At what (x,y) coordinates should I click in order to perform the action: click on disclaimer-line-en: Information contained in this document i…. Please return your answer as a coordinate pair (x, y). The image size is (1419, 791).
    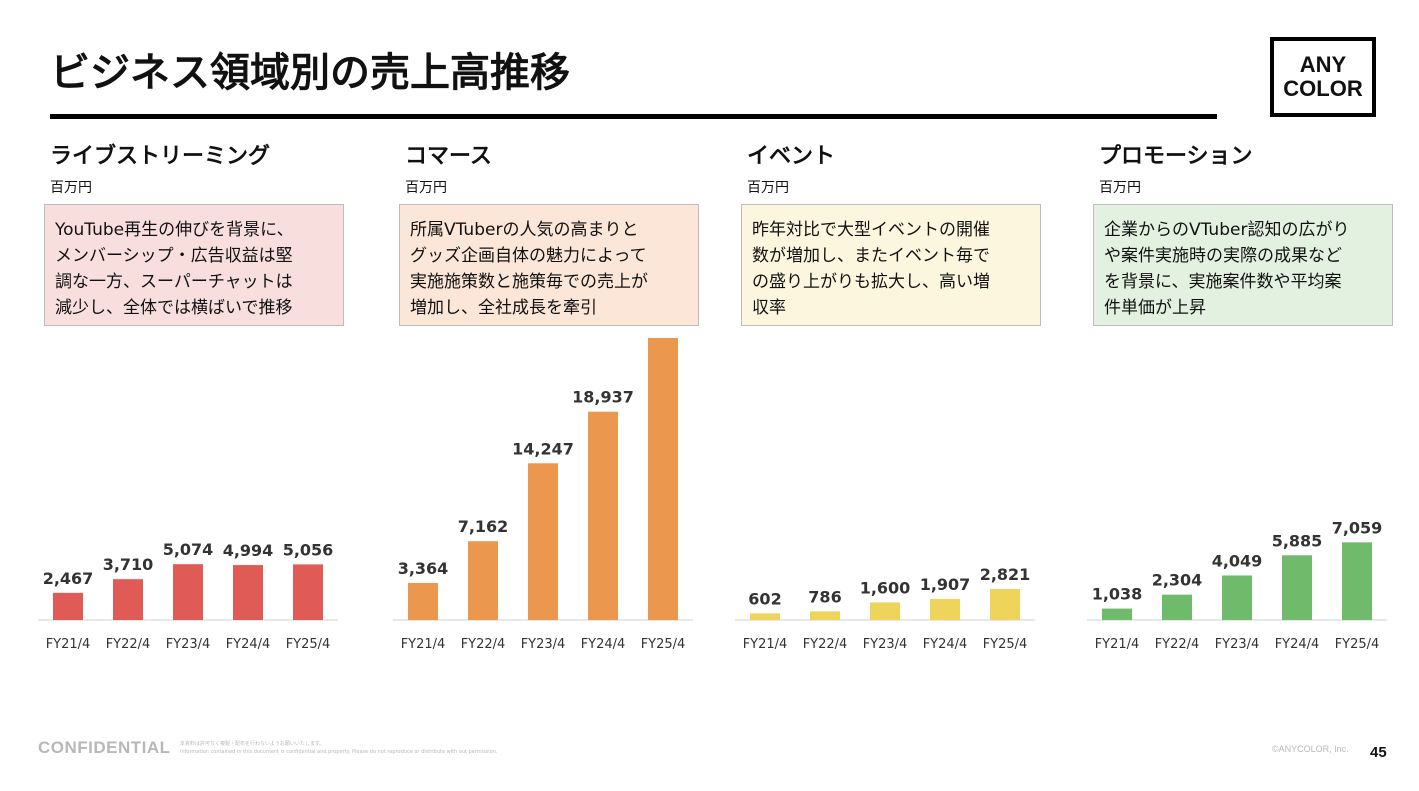
    Looking at the image, I should click on (339, 752).